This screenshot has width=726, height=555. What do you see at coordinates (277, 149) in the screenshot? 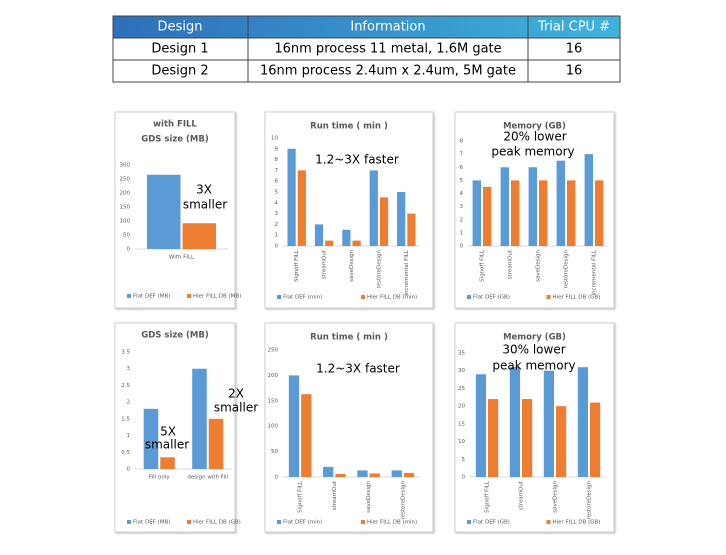
I see `y-tick-label: 9` at bounding box center [277, 149].